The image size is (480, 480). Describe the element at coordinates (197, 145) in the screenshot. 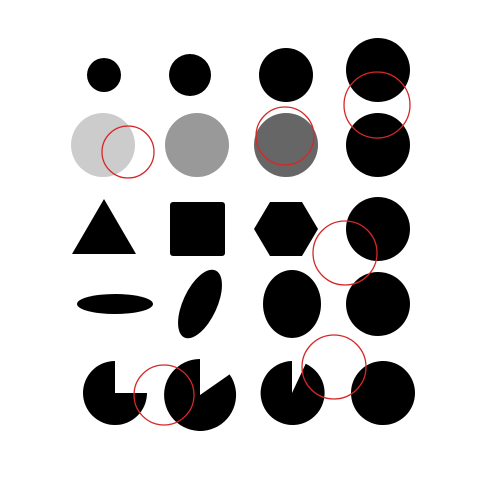

I see `mid-gray-circle` at that location.